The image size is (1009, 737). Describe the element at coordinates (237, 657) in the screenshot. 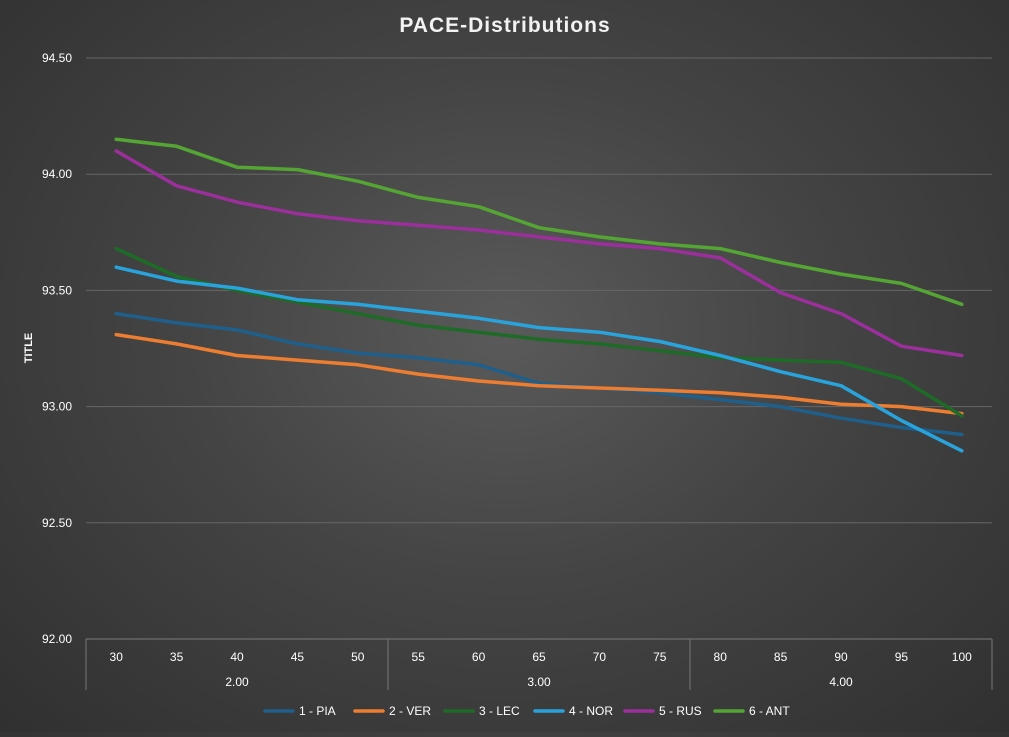

I see `x-tick-label: 40` at that location.